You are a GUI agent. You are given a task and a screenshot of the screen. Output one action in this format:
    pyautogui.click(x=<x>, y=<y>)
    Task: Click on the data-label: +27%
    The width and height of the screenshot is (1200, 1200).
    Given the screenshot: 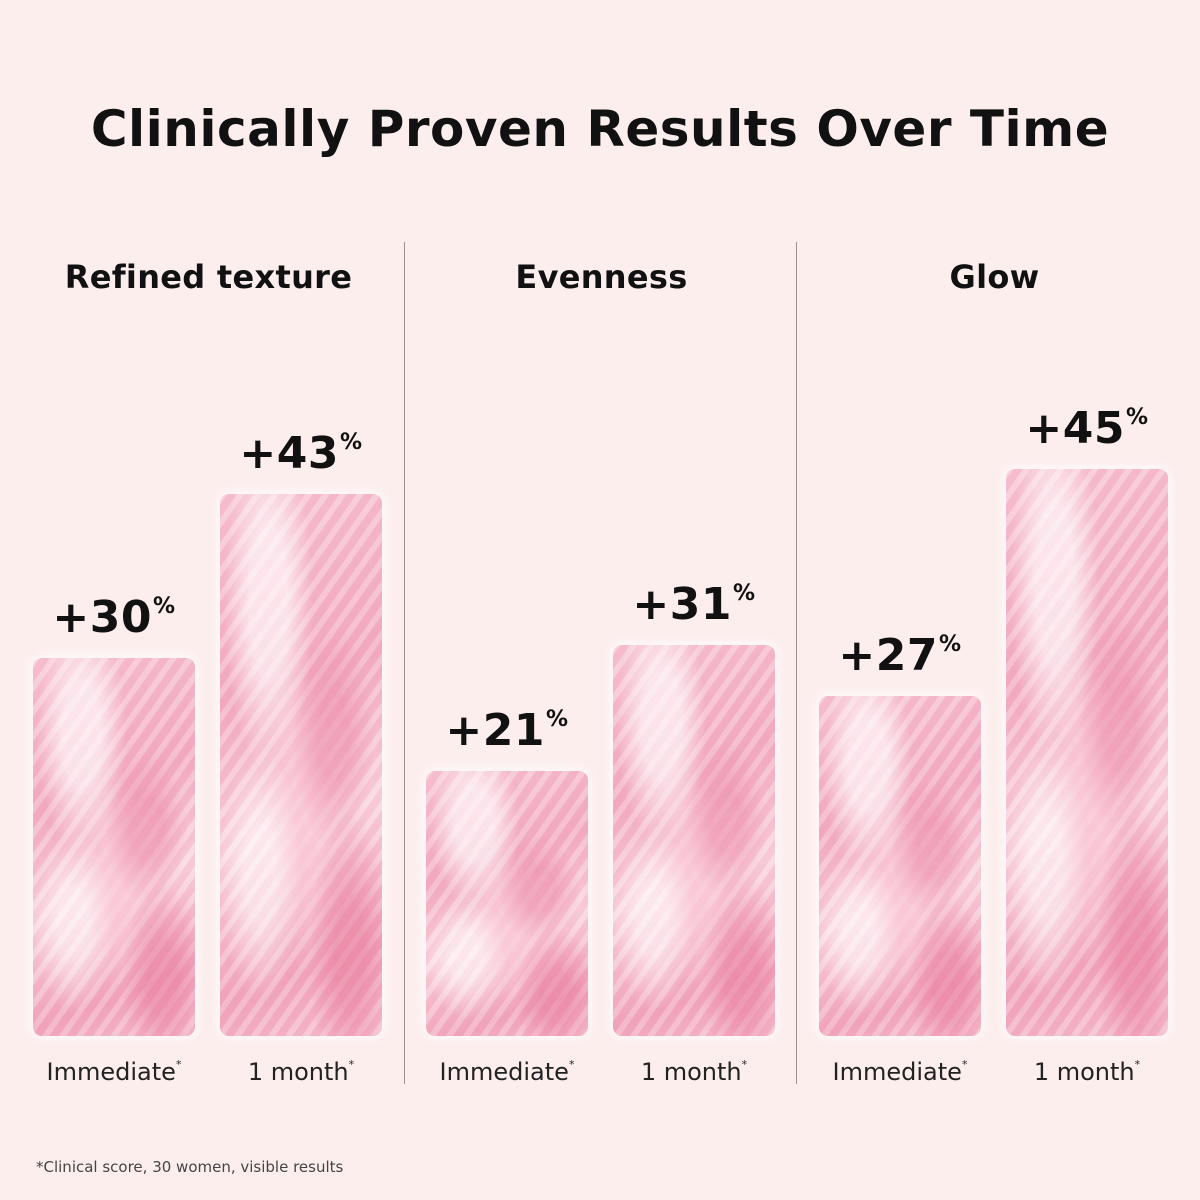 What is the action you would take?
    pyautogui.click(x=900, y=655)
    